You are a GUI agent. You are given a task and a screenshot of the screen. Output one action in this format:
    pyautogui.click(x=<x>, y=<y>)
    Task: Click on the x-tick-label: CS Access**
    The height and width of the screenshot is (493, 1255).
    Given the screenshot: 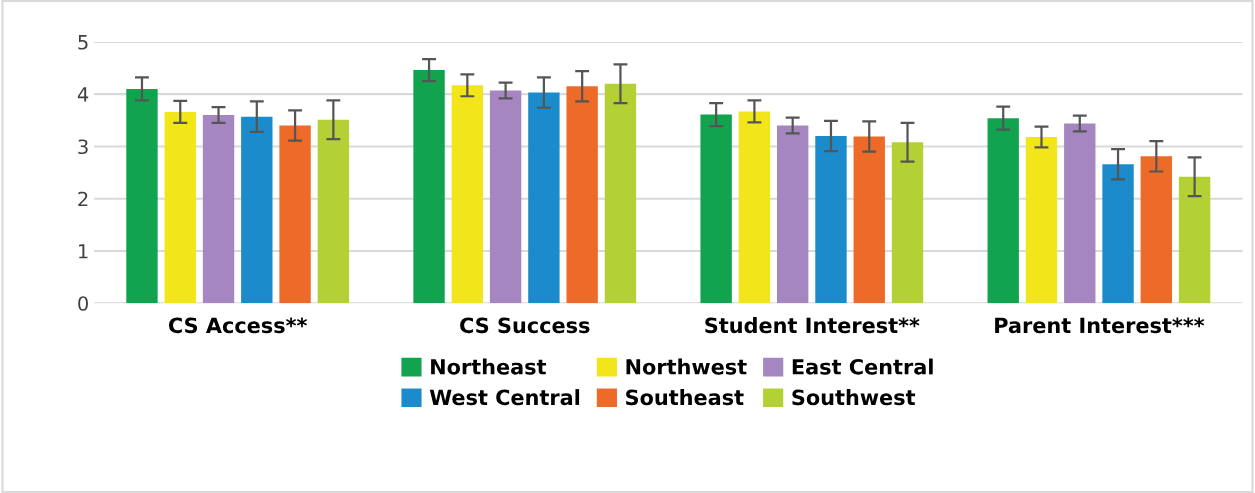 What is the action you would take?
    pyautogui.click(x=237, y=325)
    